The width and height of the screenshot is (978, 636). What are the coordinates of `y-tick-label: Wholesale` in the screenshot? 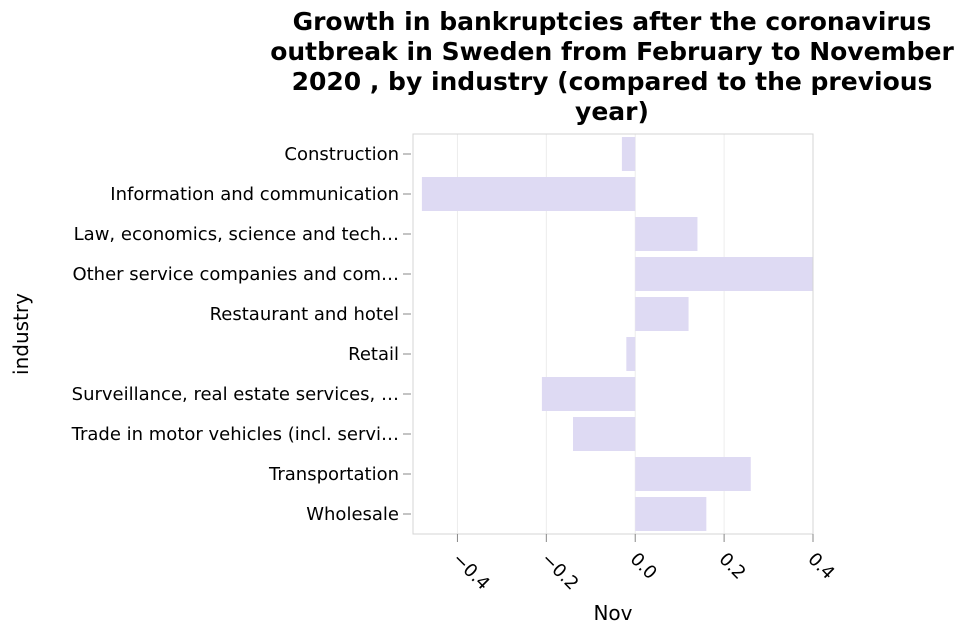 It's located at (352, 514).